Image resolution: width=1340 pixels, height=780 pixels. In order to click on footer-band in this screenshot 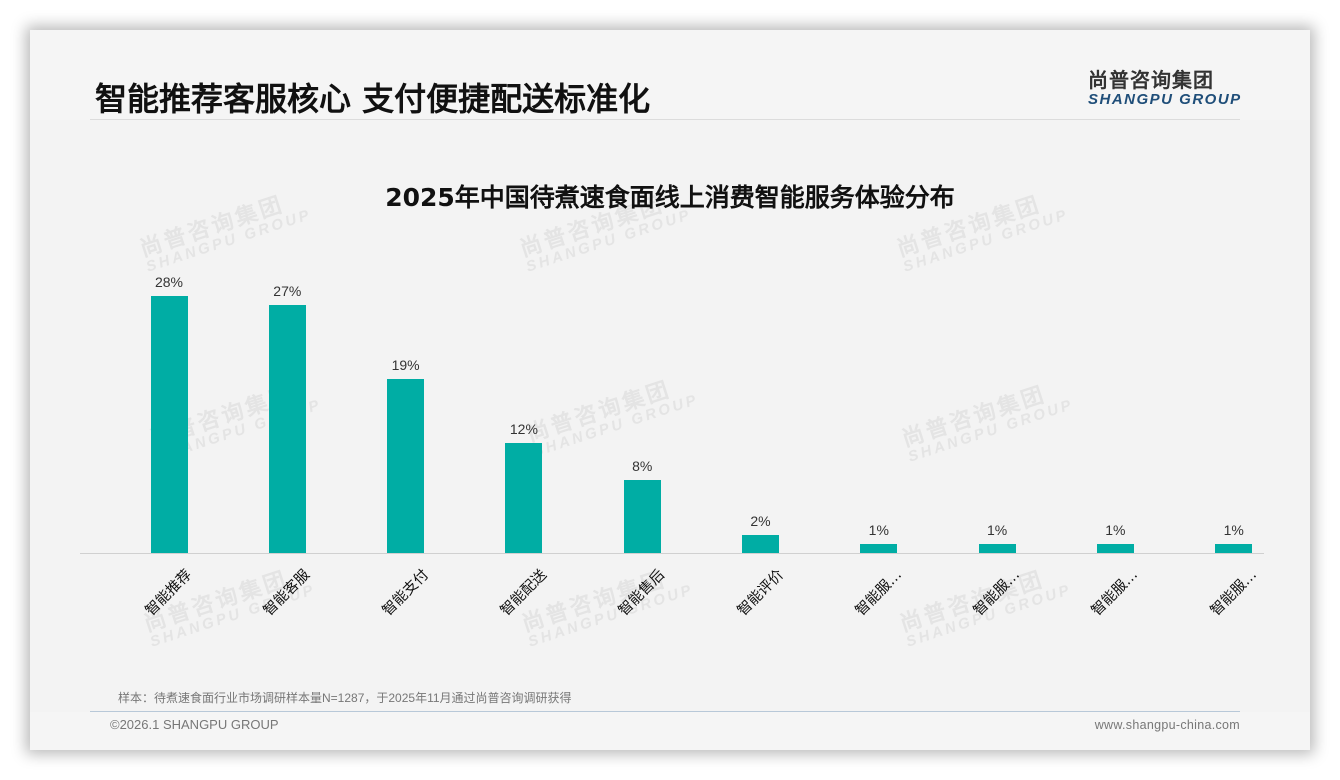, I will do `click(670, 731)`.